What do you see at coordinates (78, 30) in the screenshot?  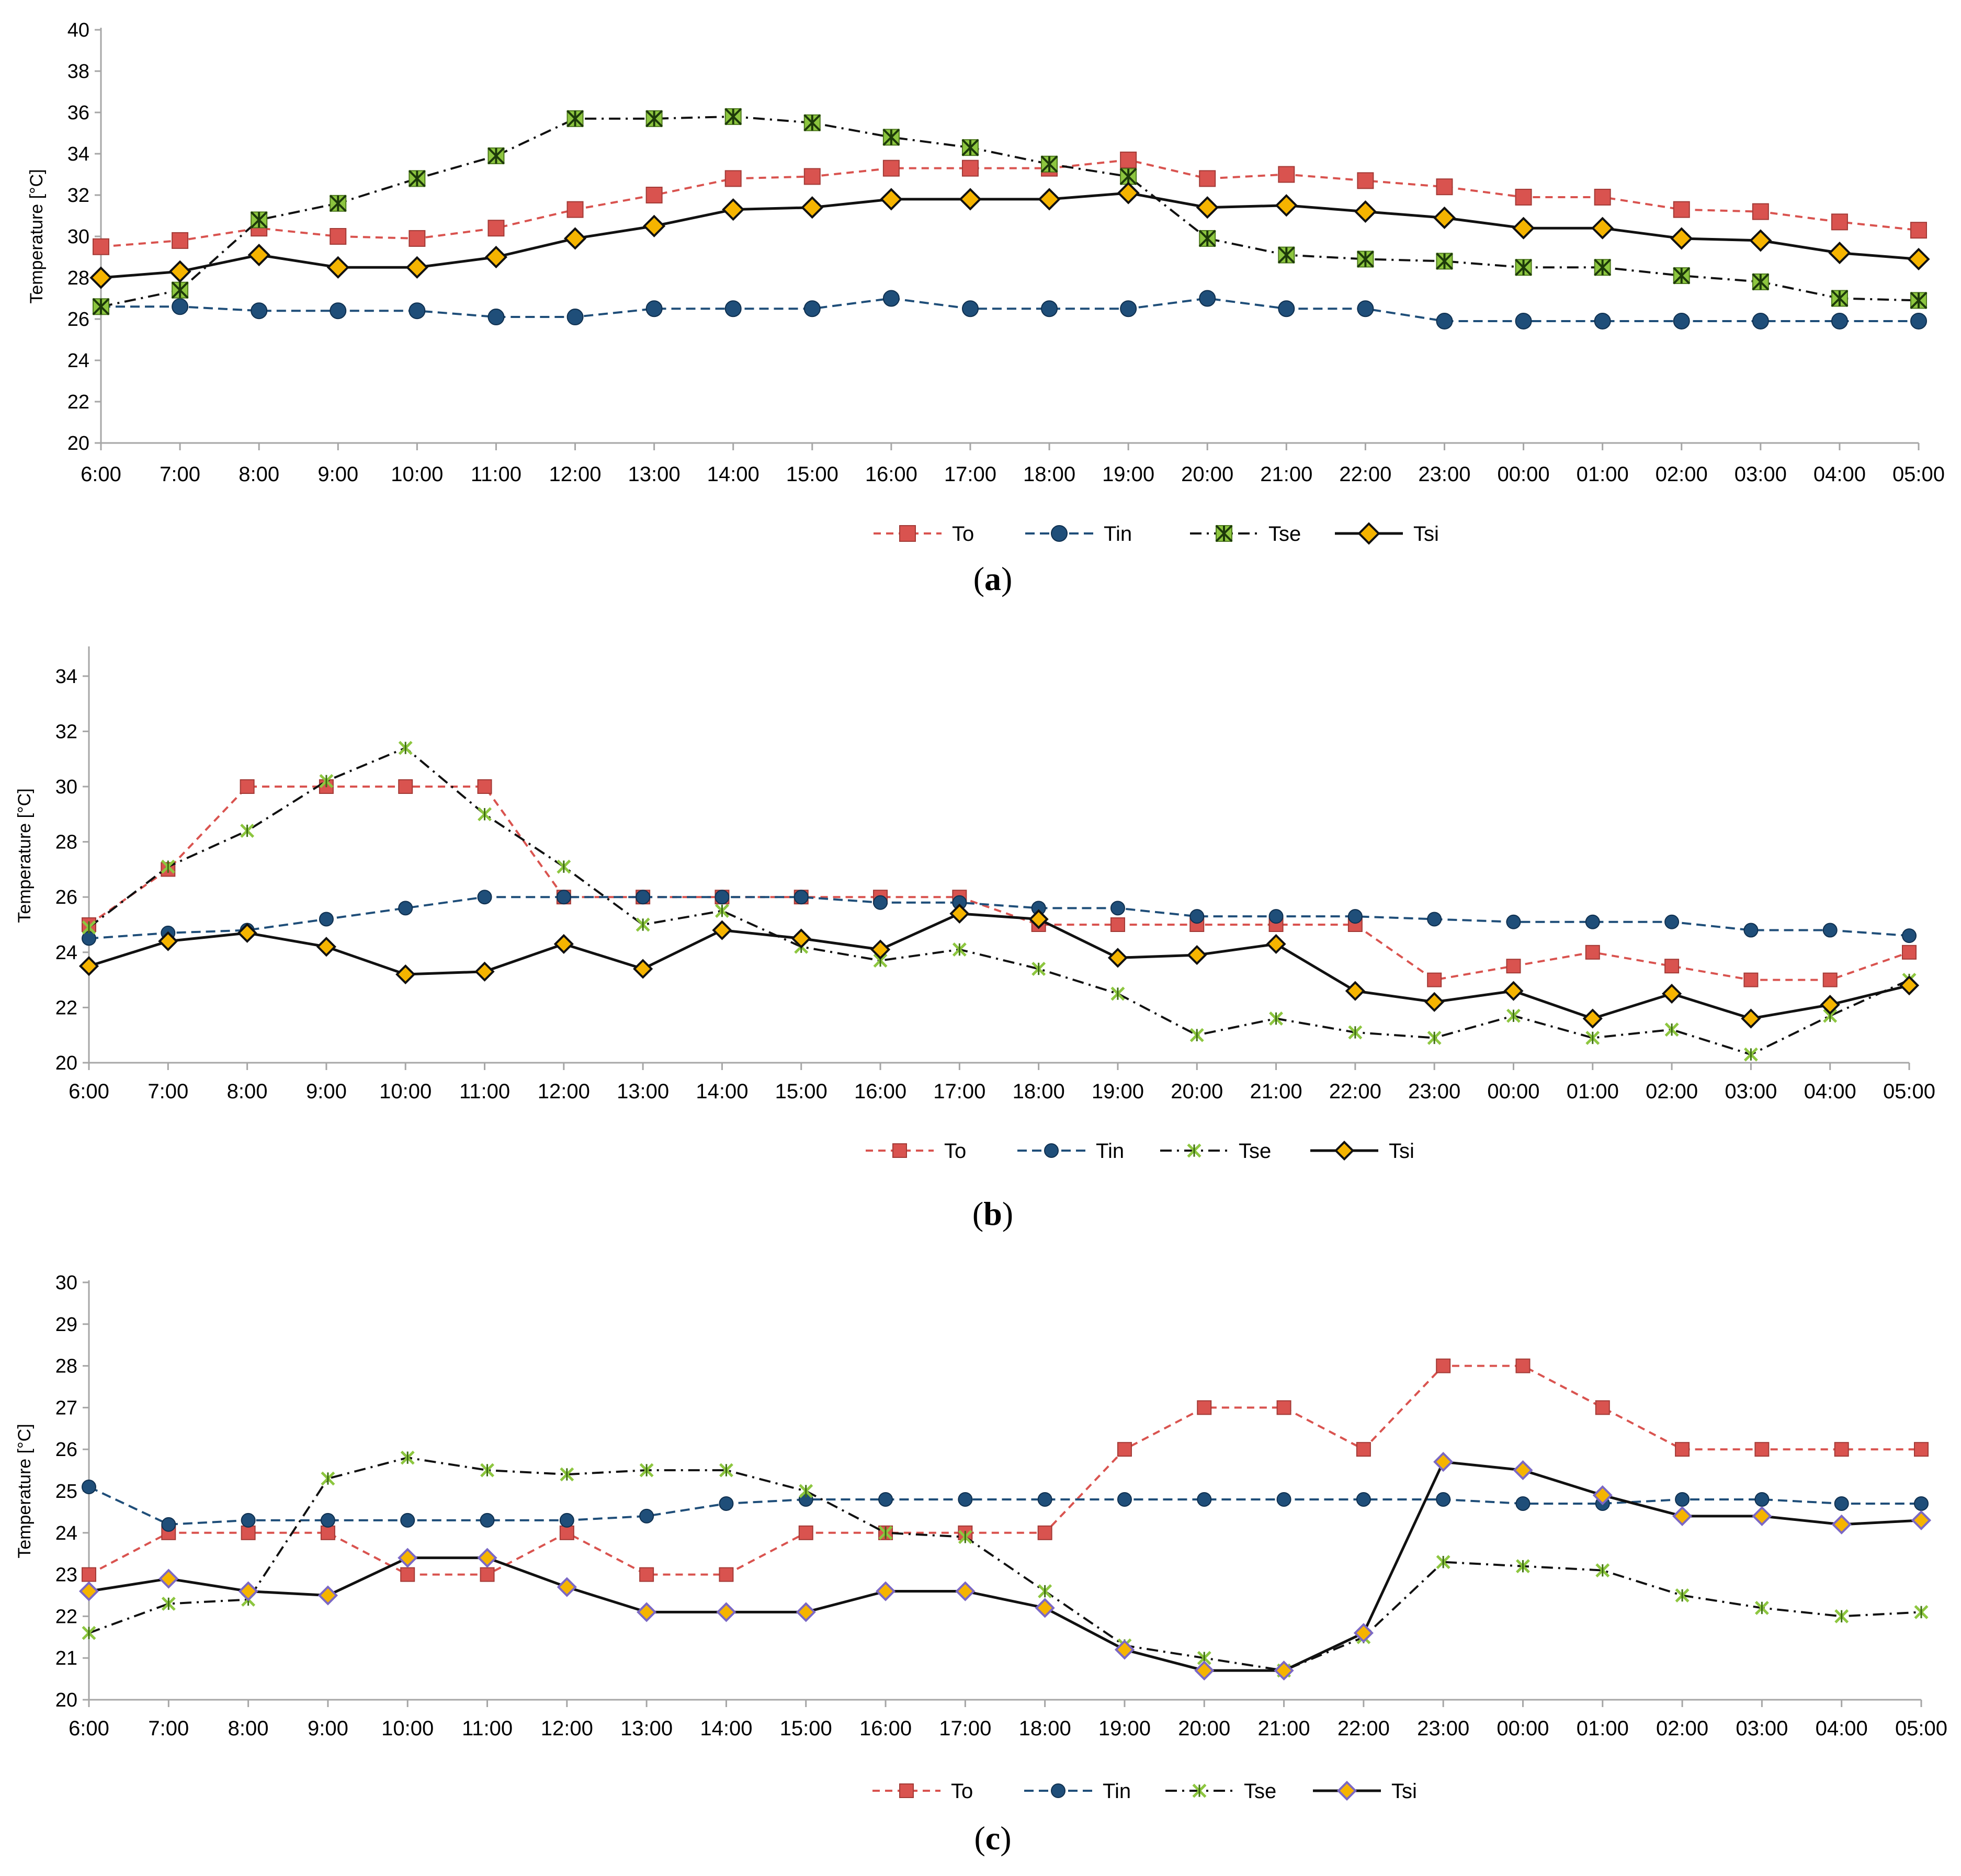 I see `y-tick-label: 40` at bounding box center [78, 30].